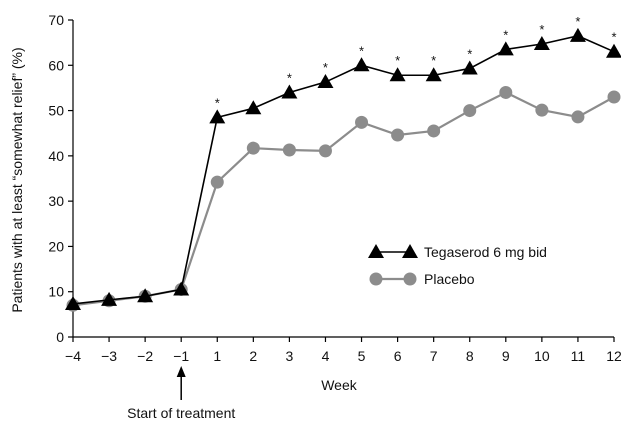  Describe the element at coordinates (60, 337) in the screenshot. I see `y-tick-label: 0` at that location.